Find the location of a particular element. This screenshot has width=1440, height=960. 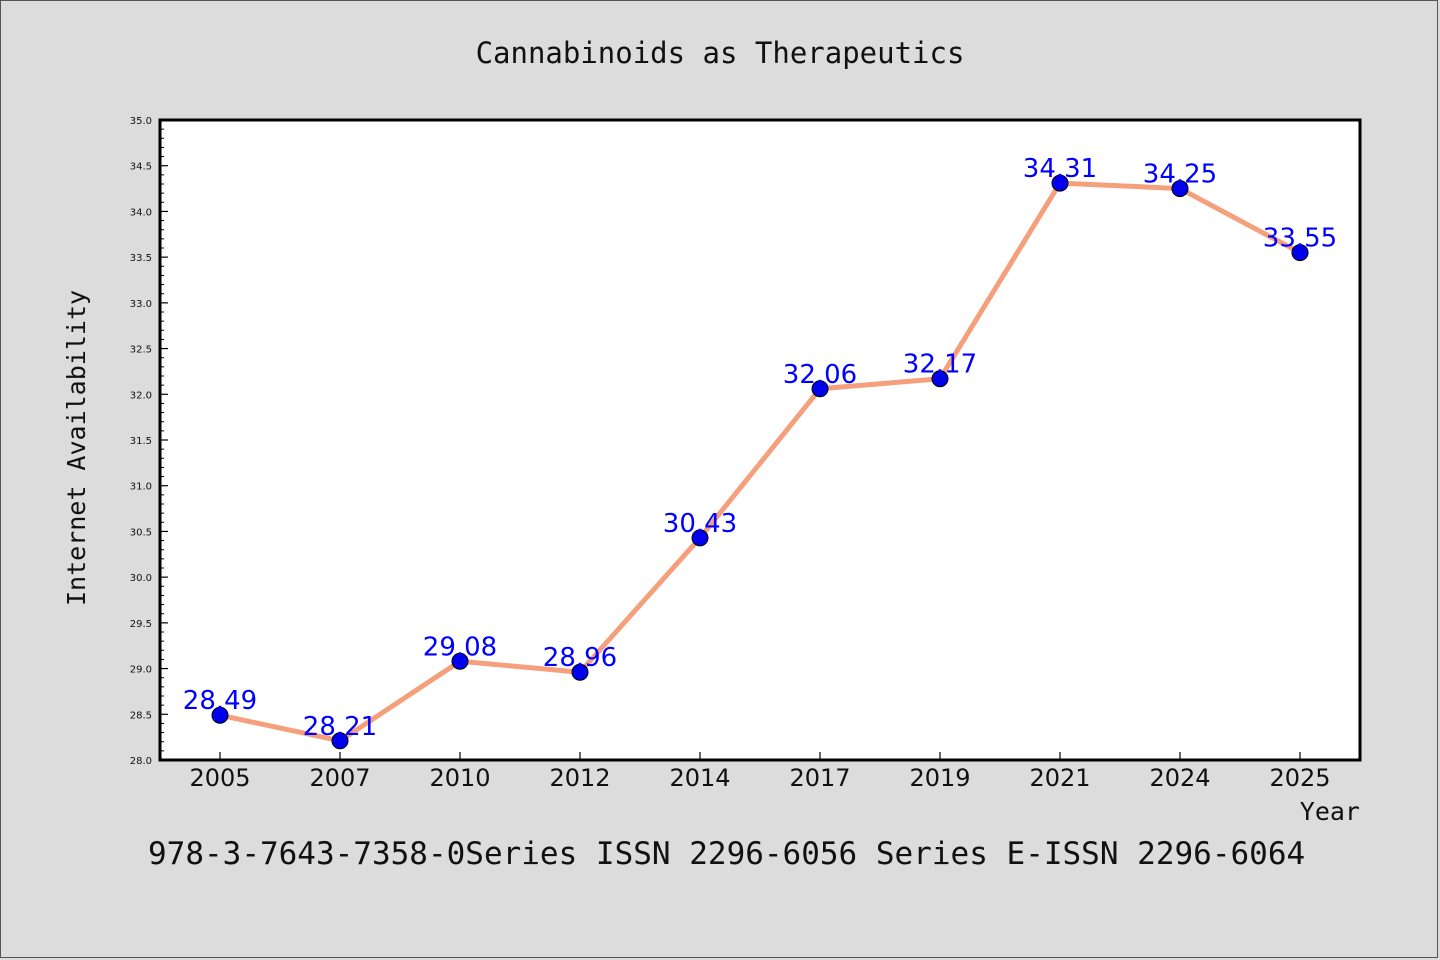

data-point-2012 is located at coordinates (580, 672).